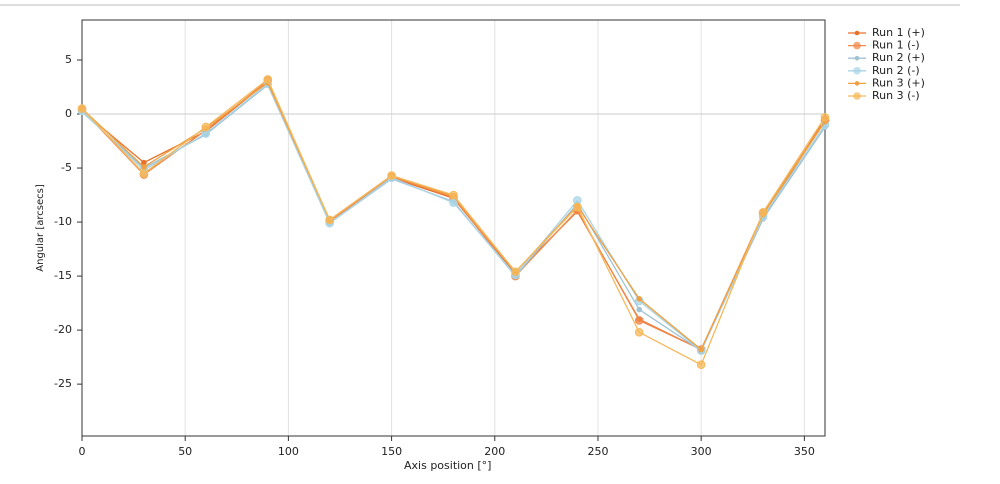 The image size is (1000, 484). What do you see at coordinates (804, 451) in the screenshot?
I see `x-tick-label: 350` at bounding box center [804, 451].